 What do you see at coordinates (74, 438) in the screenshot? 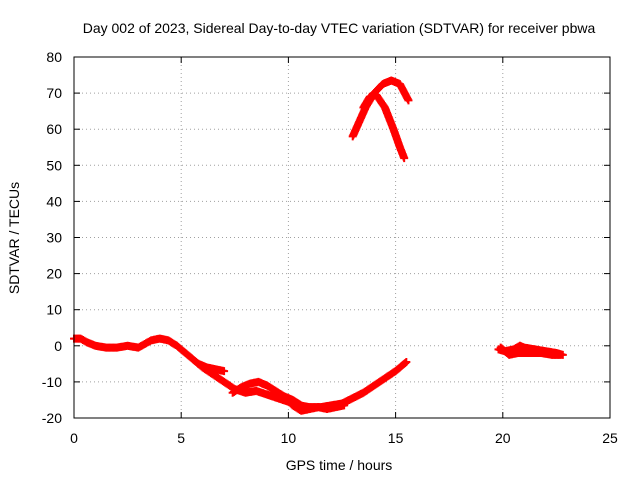
I see `x-tick-label: 0` at bounding box center [74, 438].